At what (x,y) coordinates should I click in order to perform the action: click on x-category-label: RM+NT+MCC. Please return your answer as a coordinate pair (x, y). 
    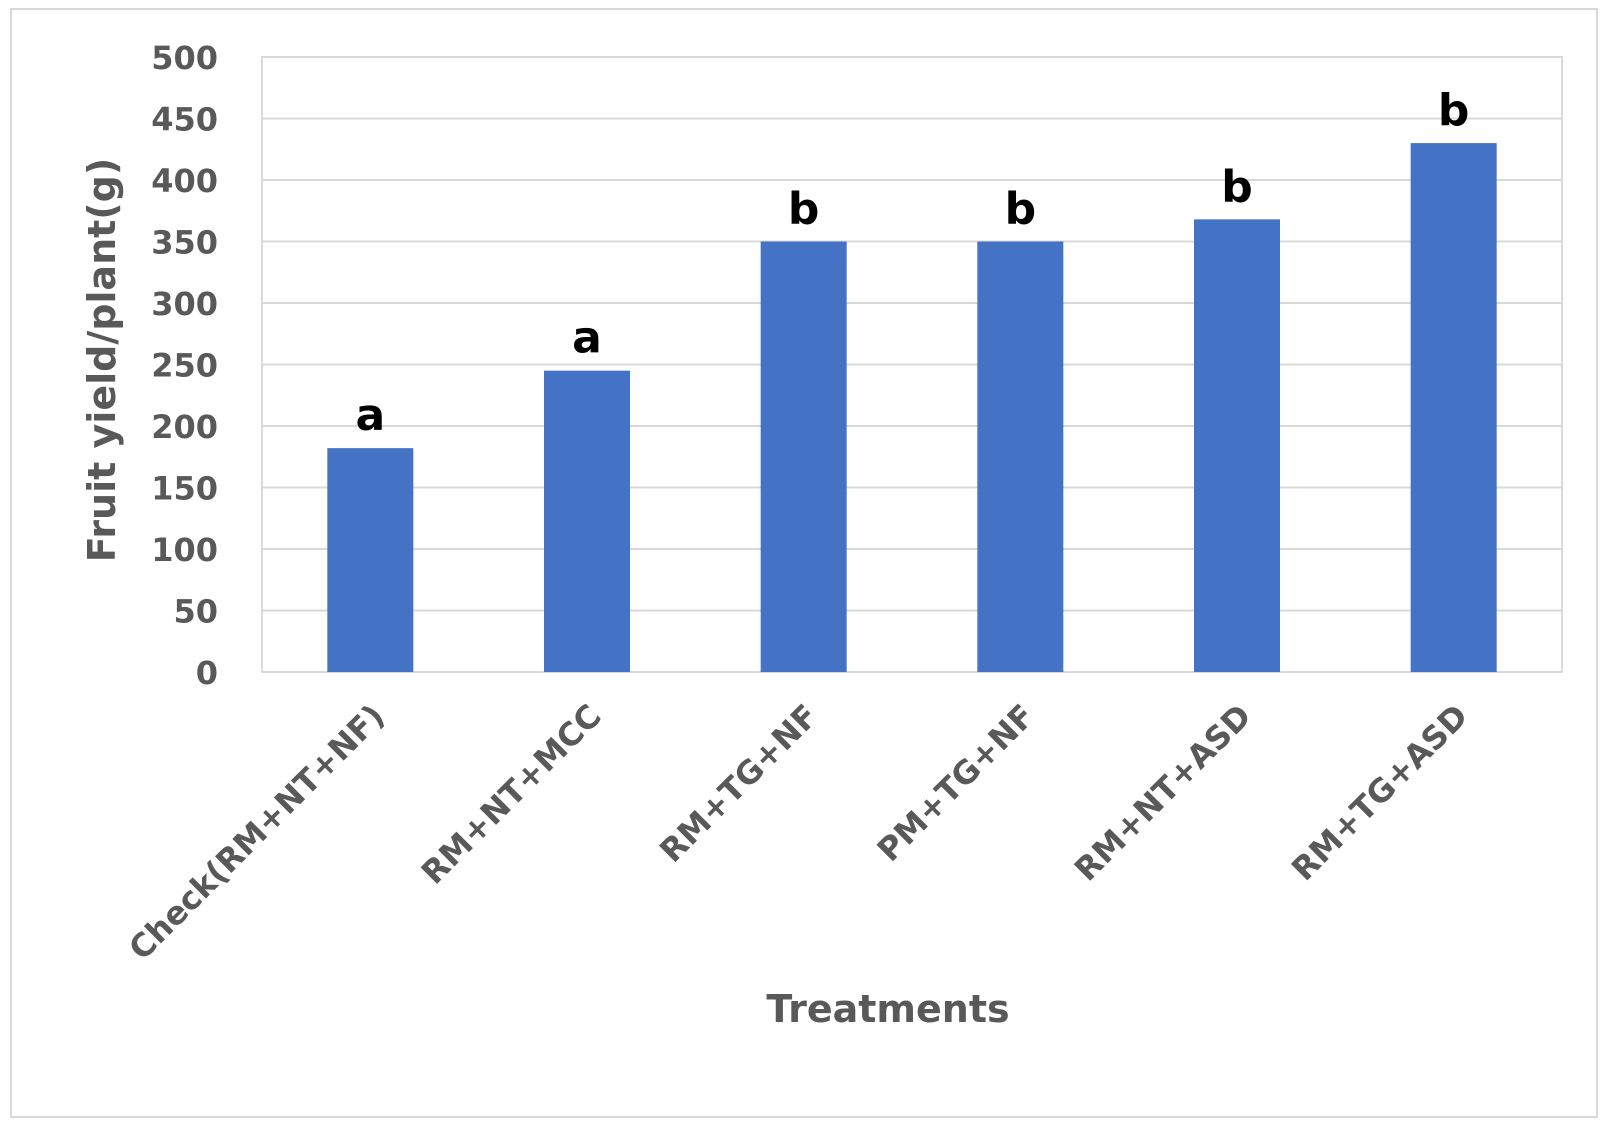
    Looking at the image, I should click on (511, 794).